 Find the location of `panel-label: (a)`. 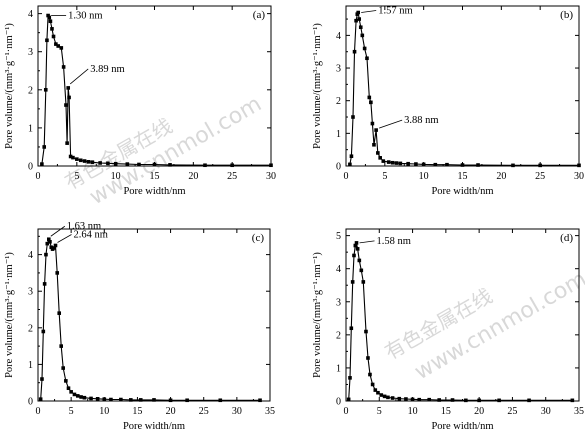

panel-label: (a) is located at coordinates (259, 15).